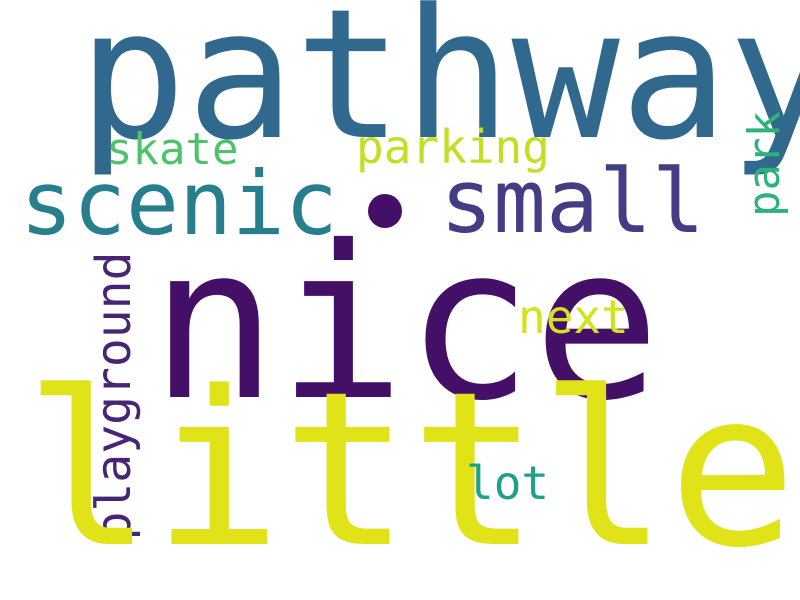  What do you see at coordinates (573, 317) in the screenshot?
I see `word-next: next` at bounding box center [573, 317].